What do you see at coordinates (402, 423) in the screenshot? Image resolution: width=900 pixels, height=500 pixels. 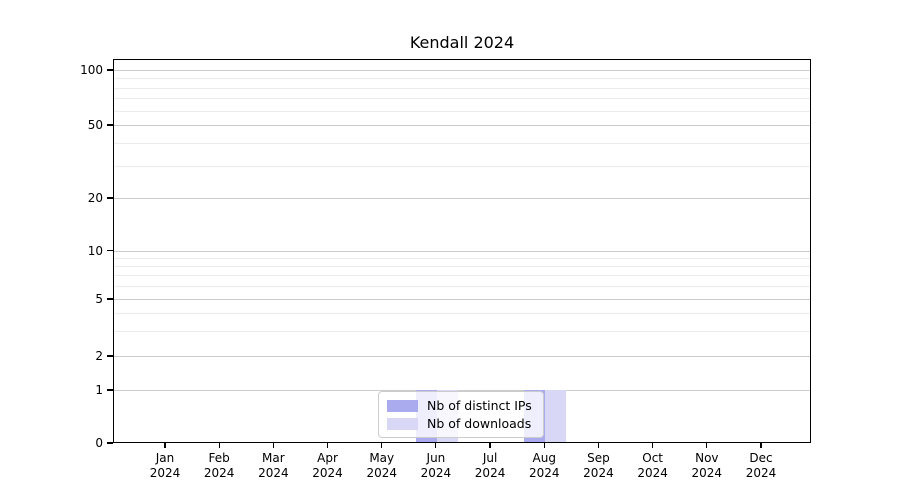 I see `legend-swatch-downloads` at bounding box center [402, 423].